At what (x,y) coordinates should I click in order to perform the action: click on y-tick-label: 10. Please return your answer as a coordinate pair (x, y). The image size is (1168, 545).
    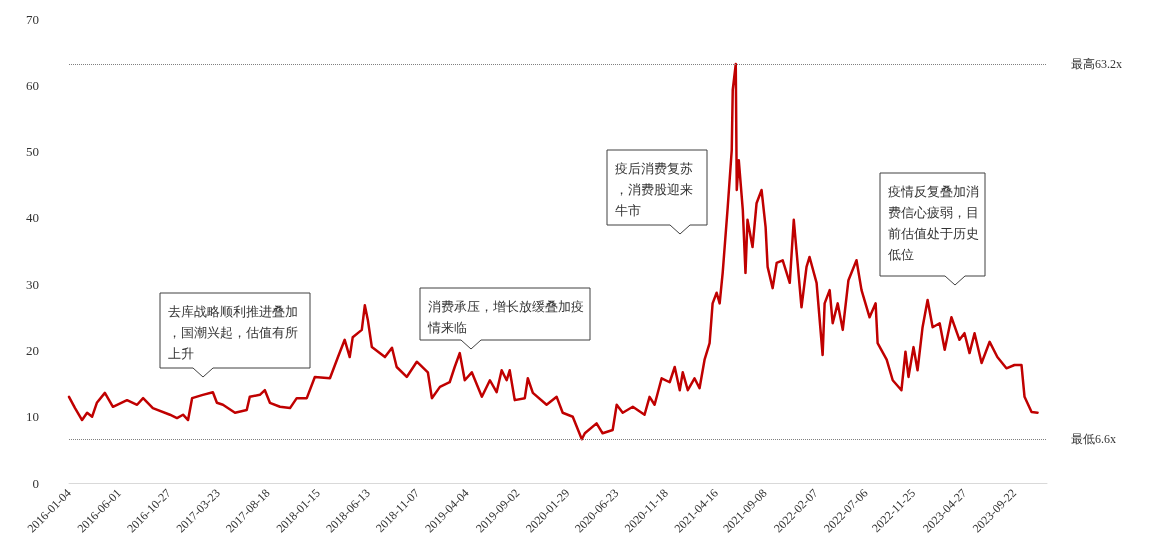
    Looking at the image, I should click on (32, 417).